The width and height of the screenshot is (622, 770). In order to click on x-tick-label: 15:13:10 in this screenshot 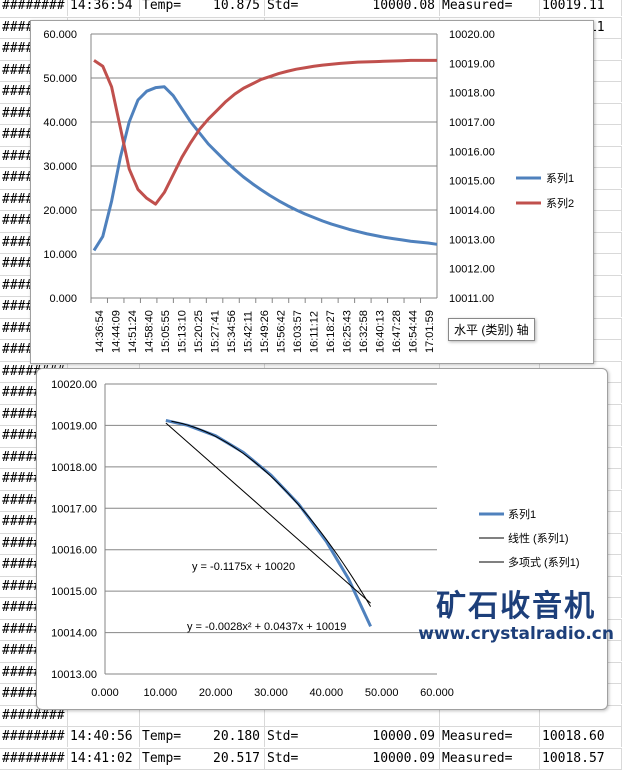, I will do `click(183, 331)`.